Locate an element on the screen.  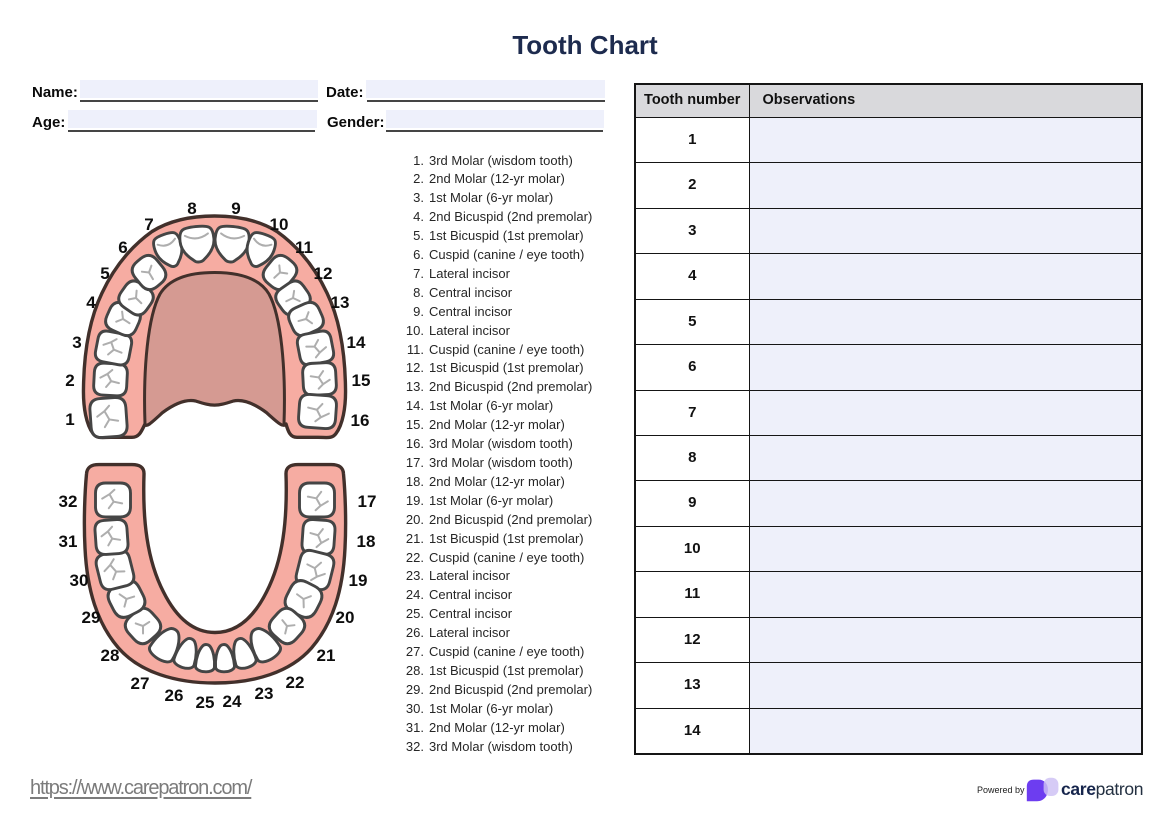
svg-text: 1 is located at coordinates (69, 419).